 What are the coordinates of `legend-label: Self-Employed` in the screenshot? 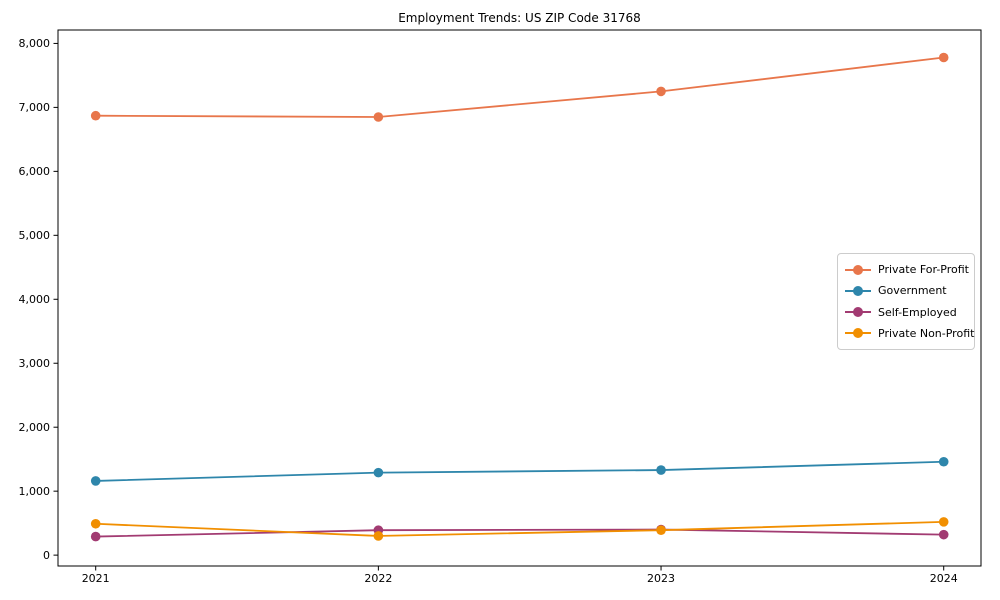 It's located at (917, 312).